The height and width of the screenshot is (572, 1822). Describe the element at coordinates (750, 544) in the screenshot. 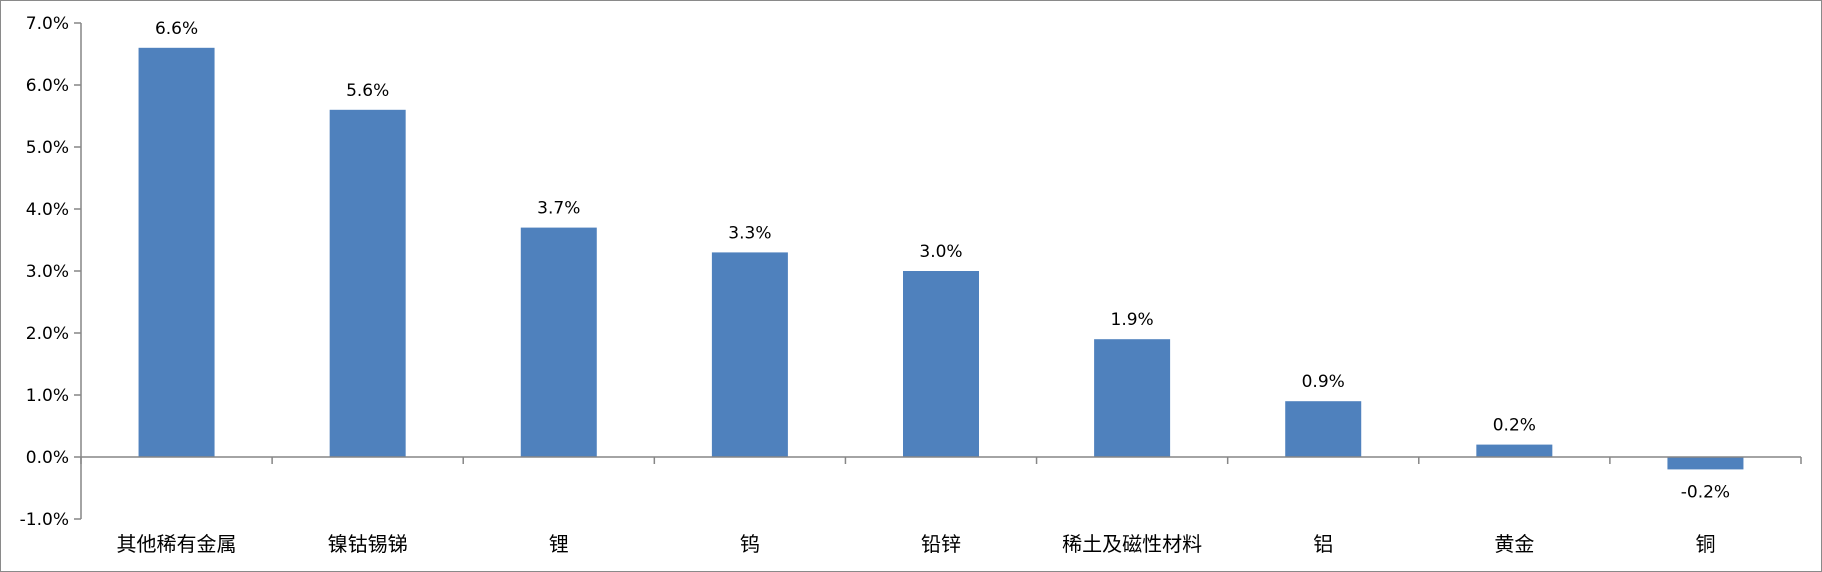

I see `category-label: 钨` at that location.